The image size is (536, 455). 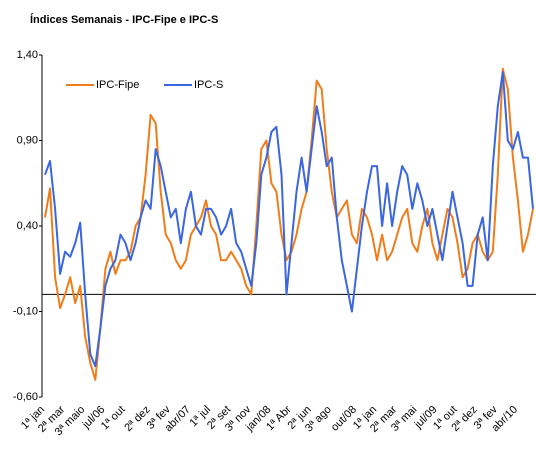 I want to click on legend-label: IPC-Fipe, so click(x=117, y=85).